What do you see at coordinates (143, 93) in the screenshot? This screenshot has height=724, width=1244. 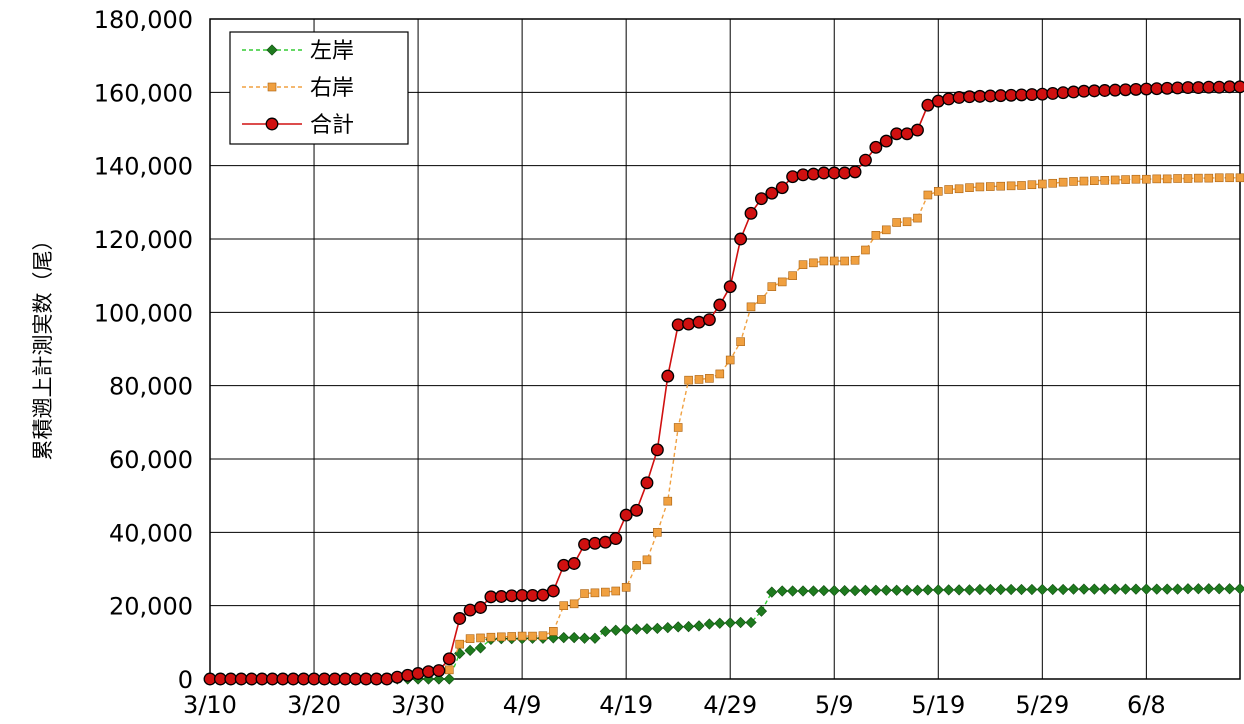 I see `y-tick-label: 160,000` at bounding box center [143, 93].